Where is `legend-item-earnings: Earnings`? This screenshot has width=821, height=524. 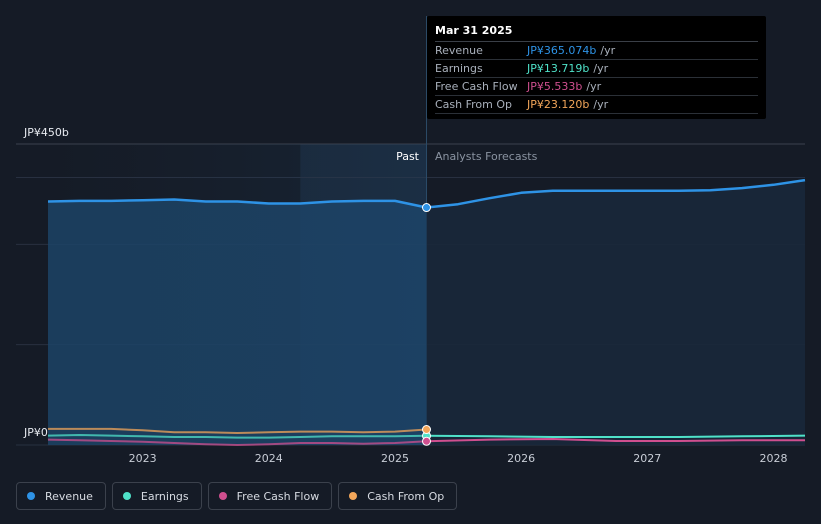
legend-item-earnings: Earnings is located at coordinates (156, 496).